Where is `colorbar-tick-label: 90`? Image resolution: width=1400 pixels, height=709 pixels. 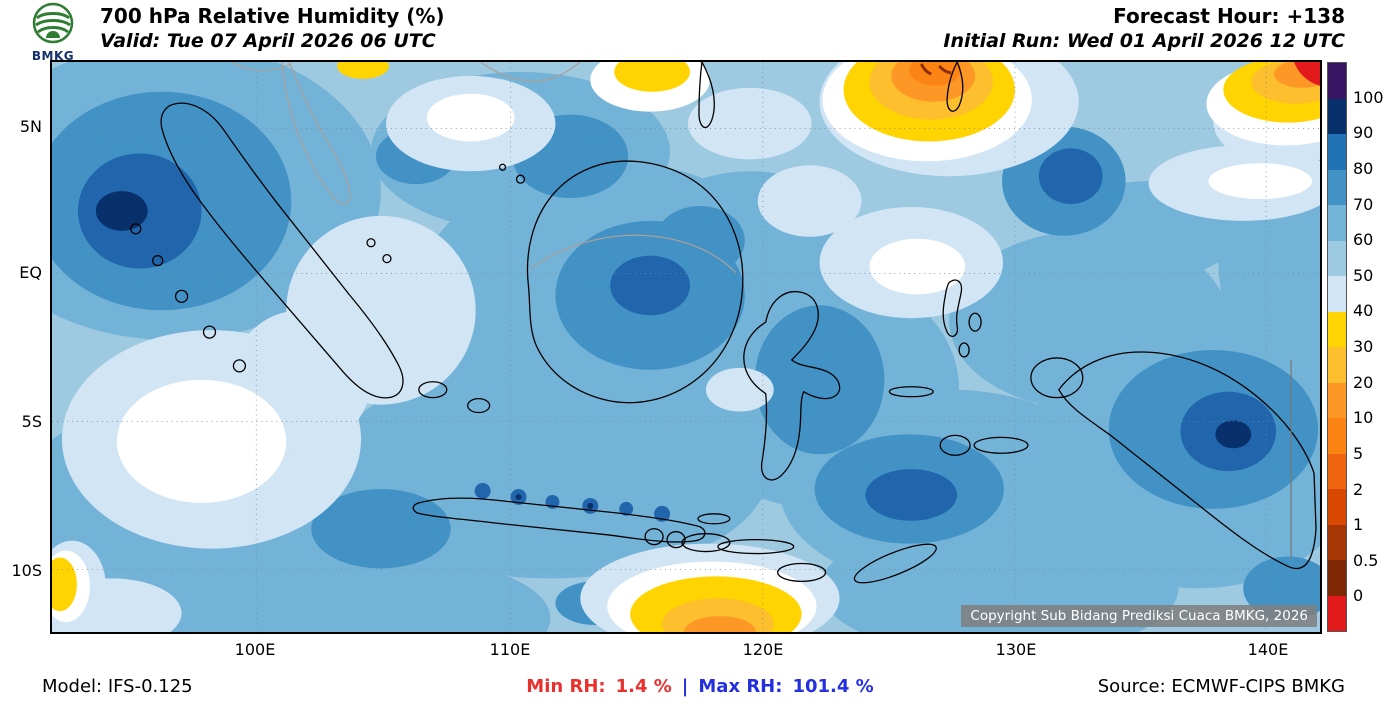 colorbar-tick-label: 90 is located at coordinates (1363, 133).